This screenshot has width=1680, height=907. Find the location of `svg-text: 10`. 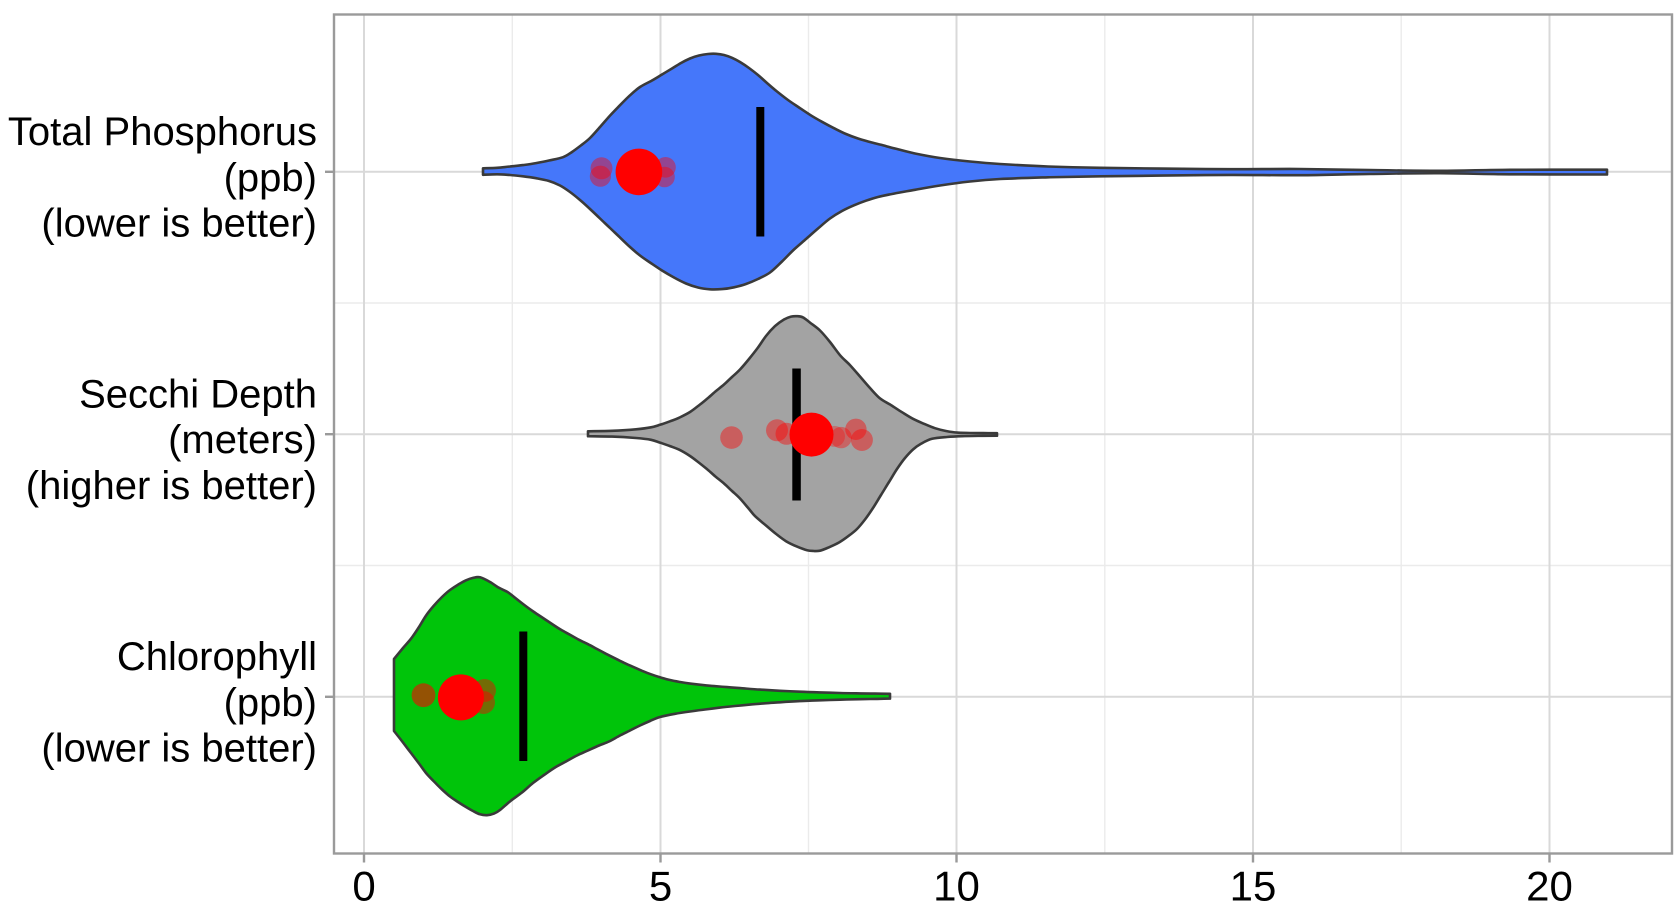

svg-text: 10 is located at coordinates (956, 885).